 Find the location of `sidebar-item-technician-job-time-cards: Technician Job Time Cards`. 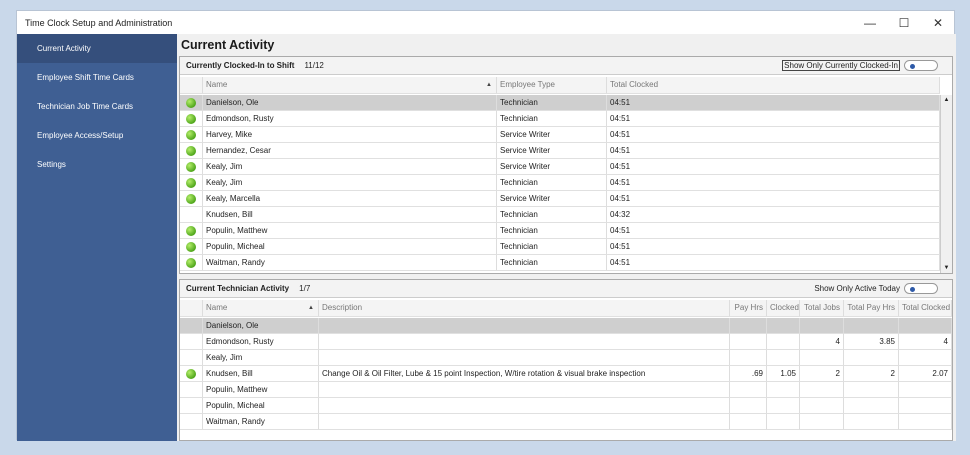

sidebar-item-technician-job-time-cards: Technician Job Time Cards is located at coordinates (85, 106).